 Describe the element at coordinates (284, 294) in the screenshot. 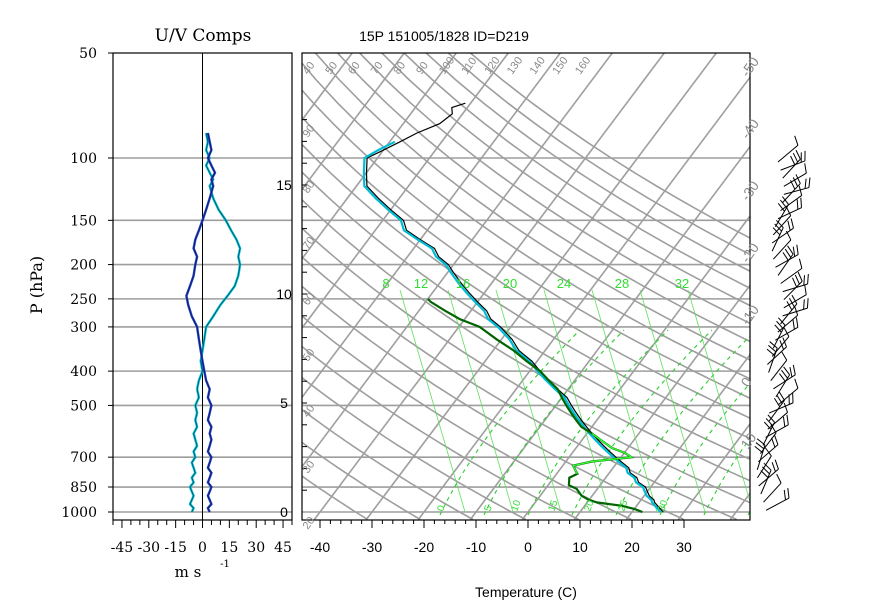

I see `height-tick-label: 10` at that location.